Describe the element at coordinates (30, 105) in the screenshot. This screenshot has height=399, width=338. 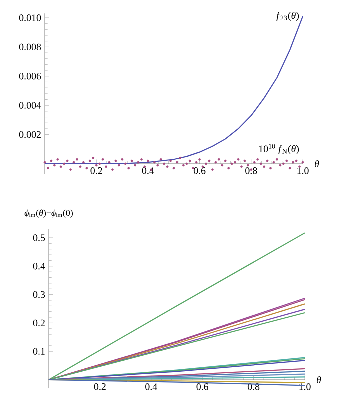
I see `y-tick-label: 0.004` at that location.